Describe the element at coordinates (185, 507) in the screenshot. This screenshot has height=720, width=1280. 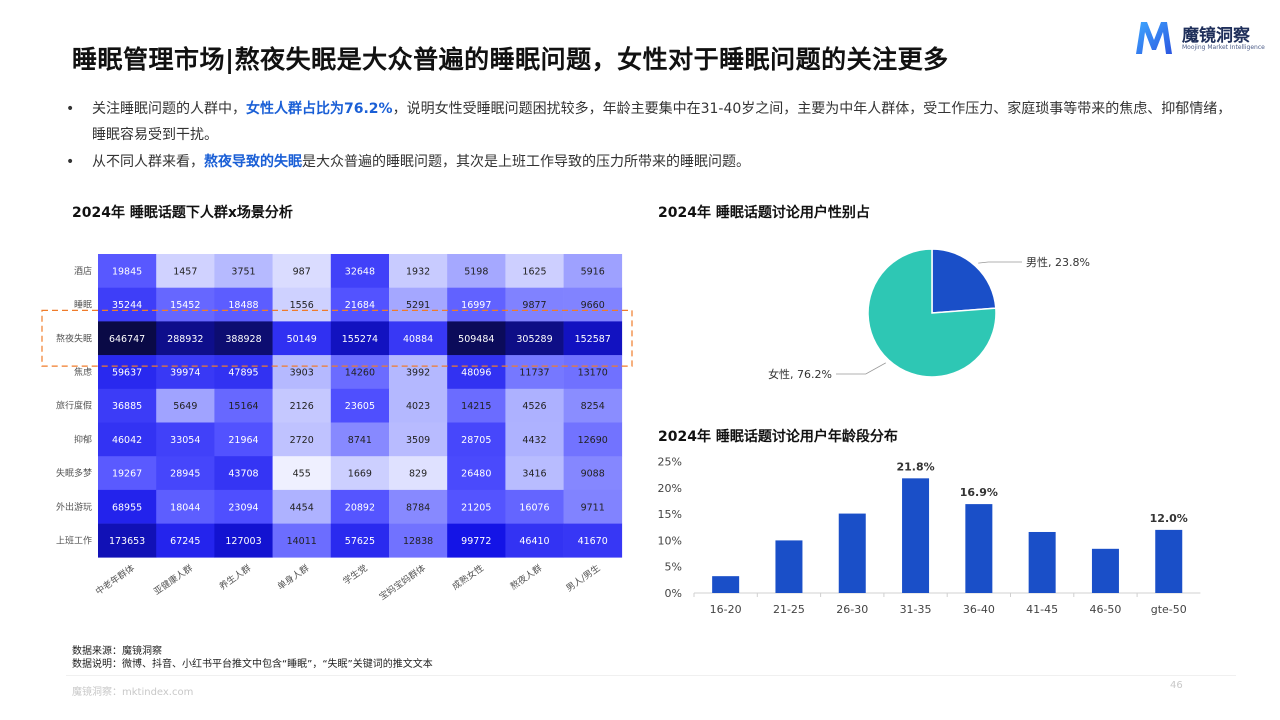
I see `heatmap-cell-value: 18044` at that location.